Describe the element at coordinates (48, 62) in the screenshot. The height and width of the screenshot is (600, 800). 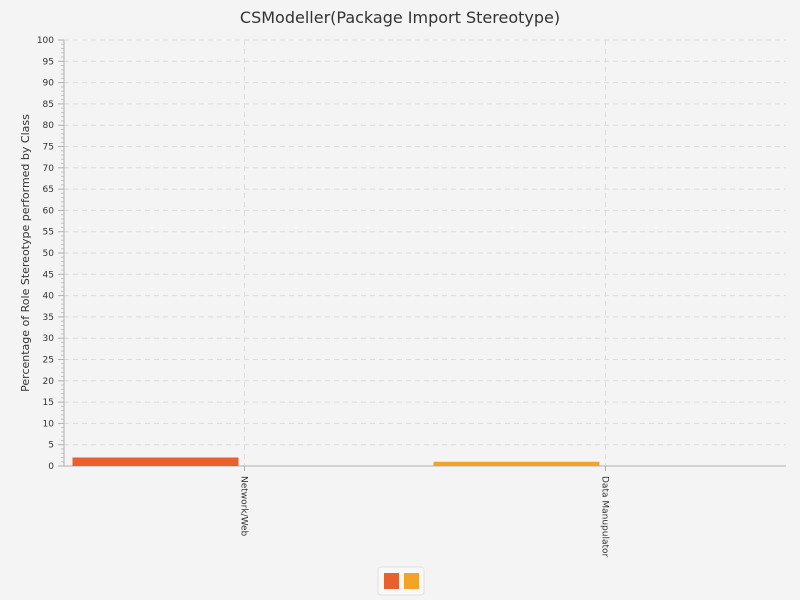
I see `y-tick-label: 95` at that location.